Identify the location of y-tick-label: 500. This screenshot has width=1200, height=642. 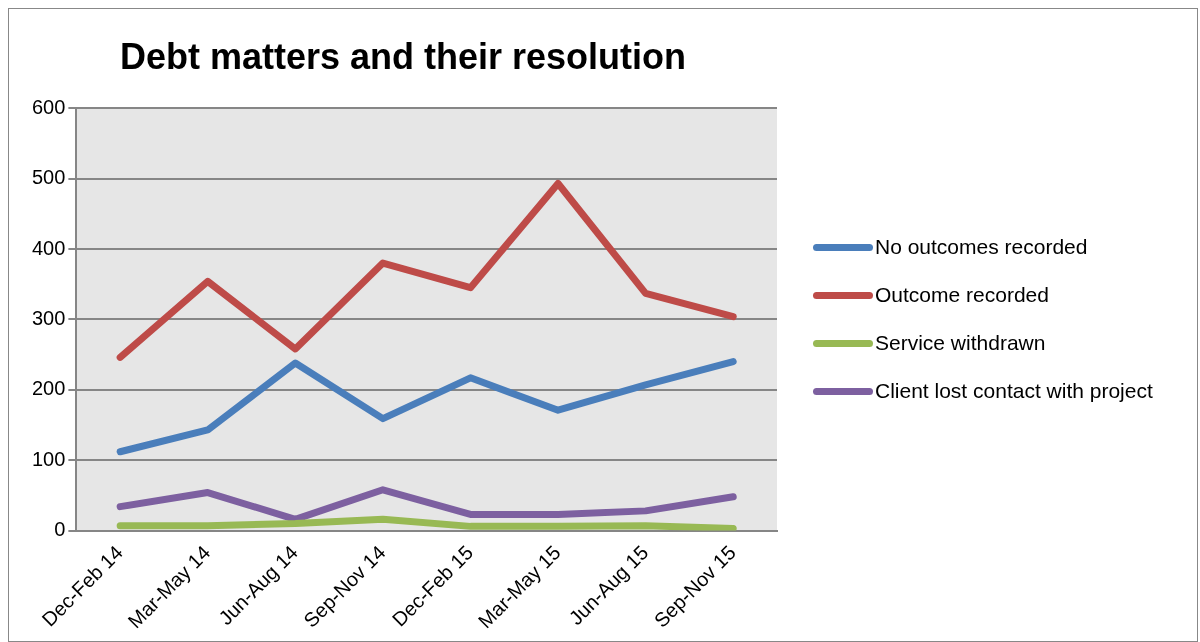
(48, 177).